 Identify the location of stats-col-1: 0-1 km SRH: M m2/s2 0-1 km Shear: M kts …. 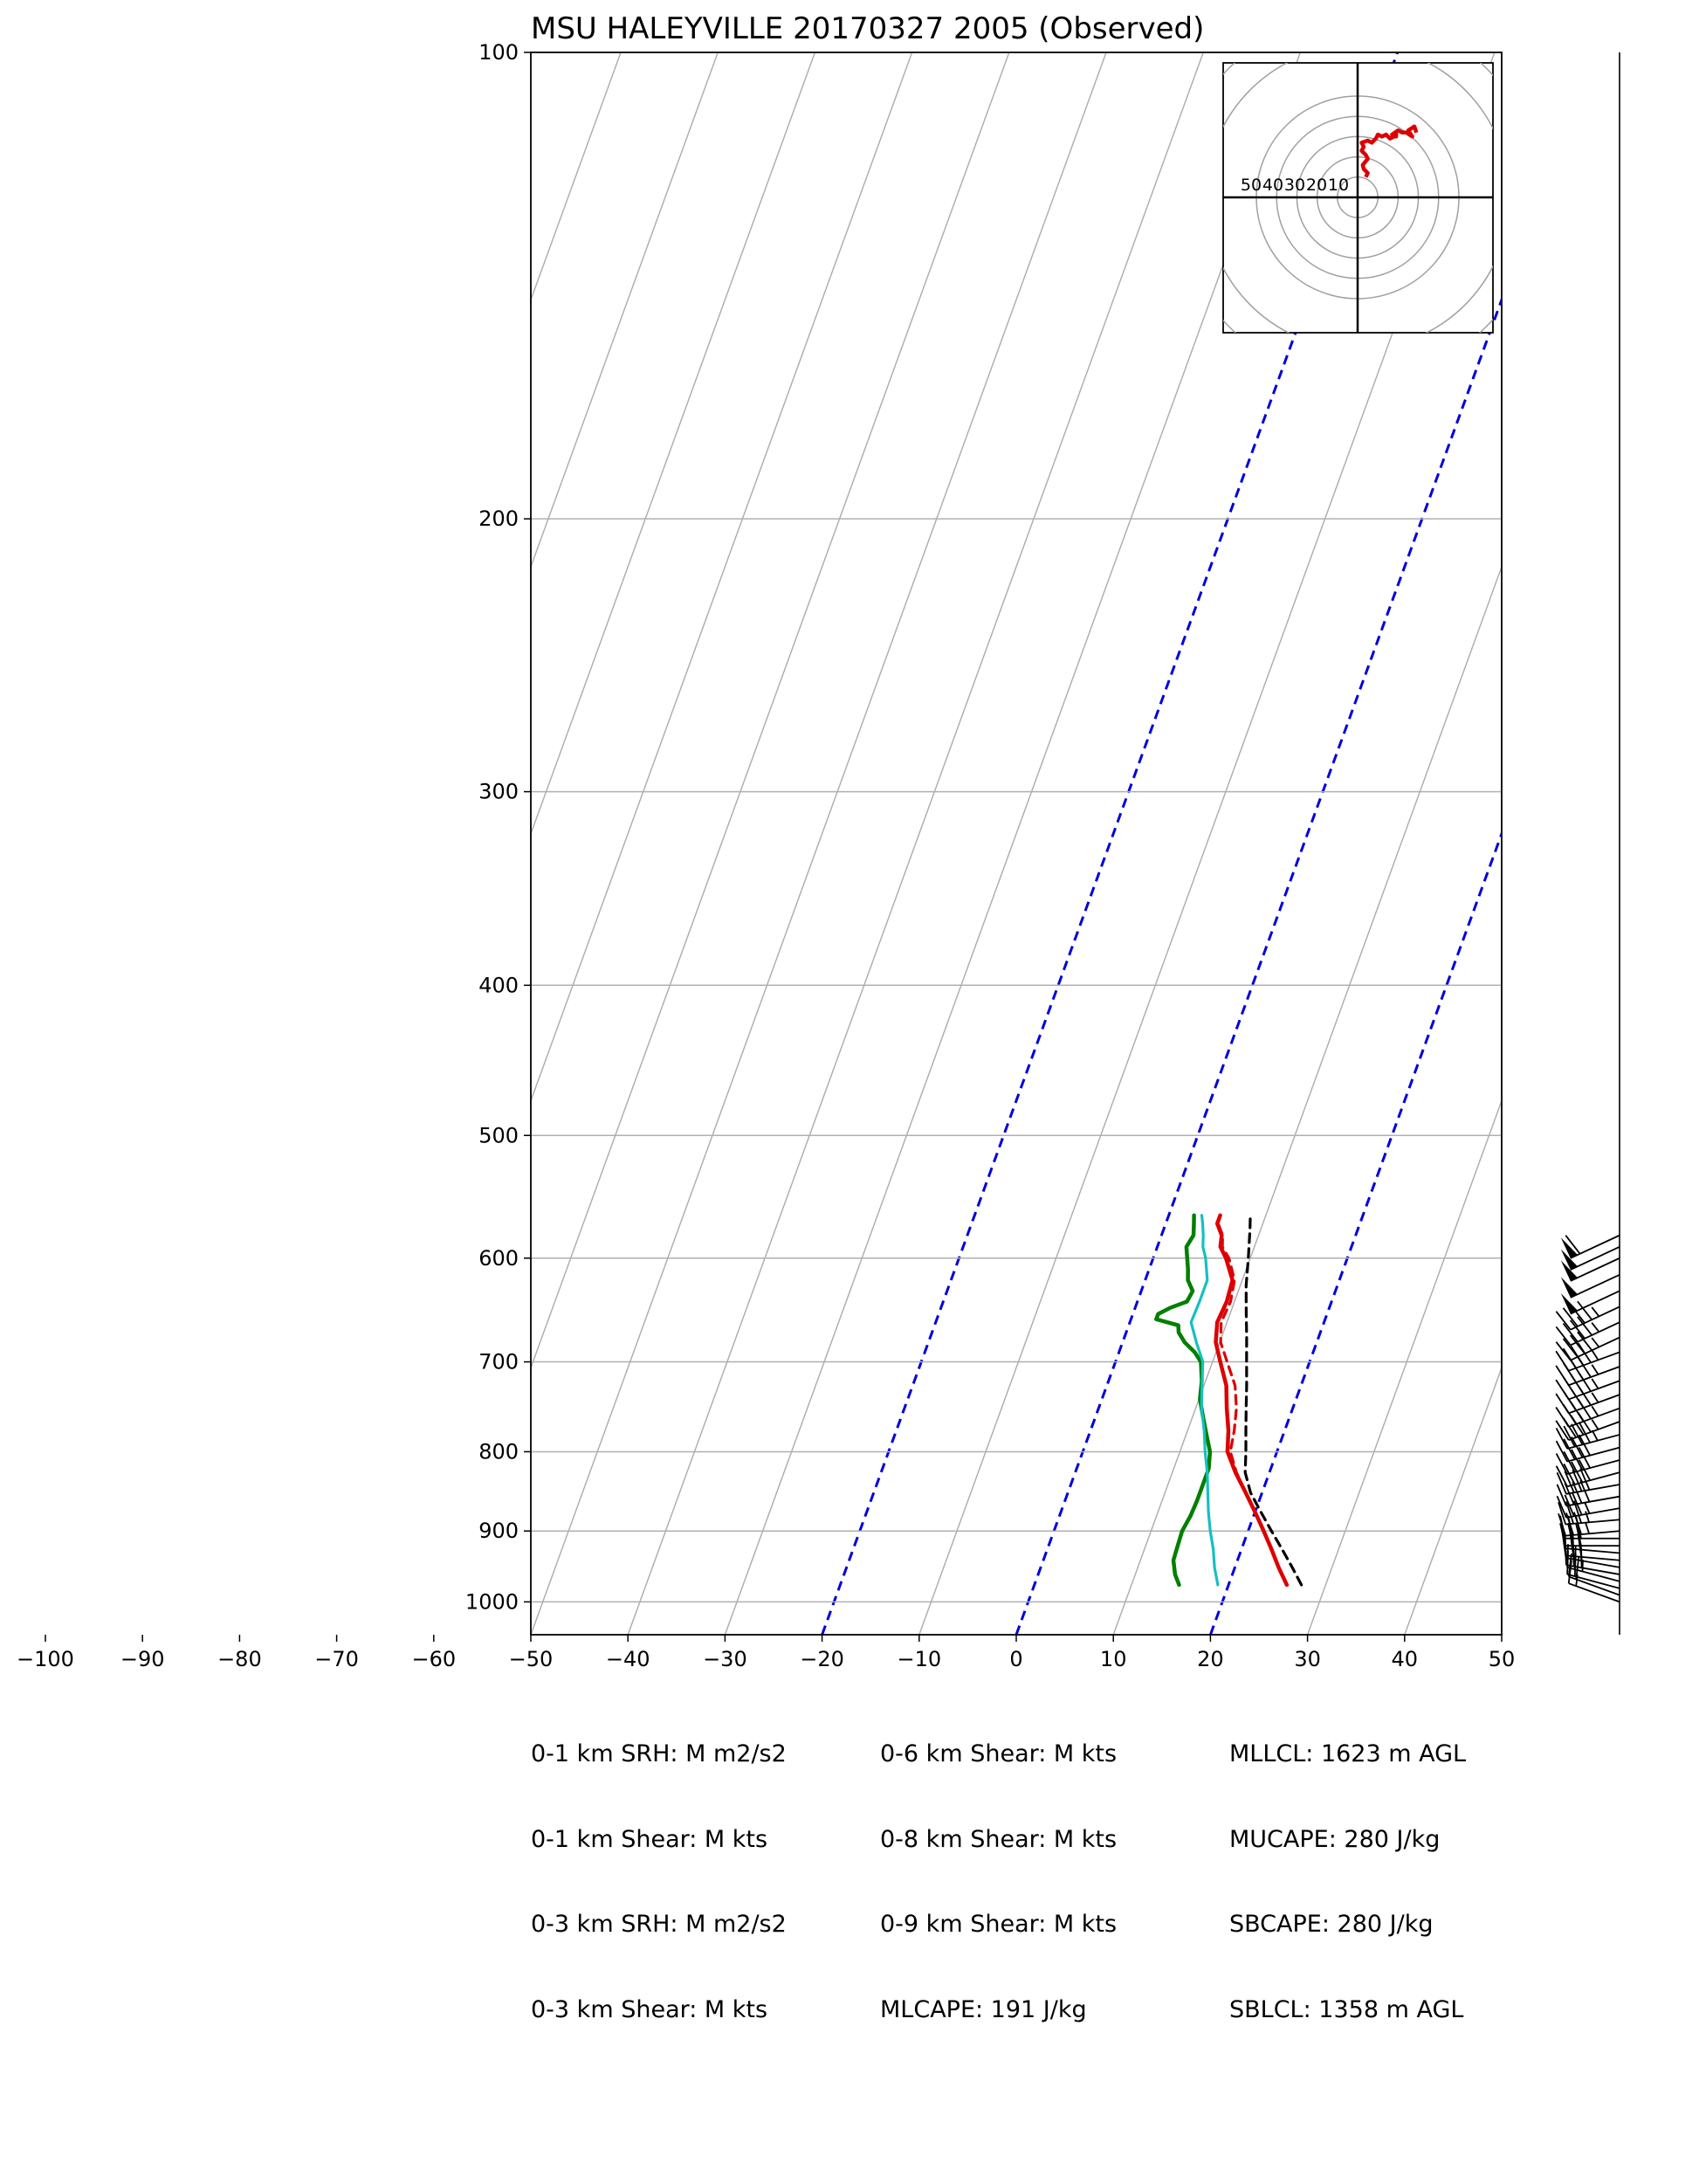
(659, 1868).